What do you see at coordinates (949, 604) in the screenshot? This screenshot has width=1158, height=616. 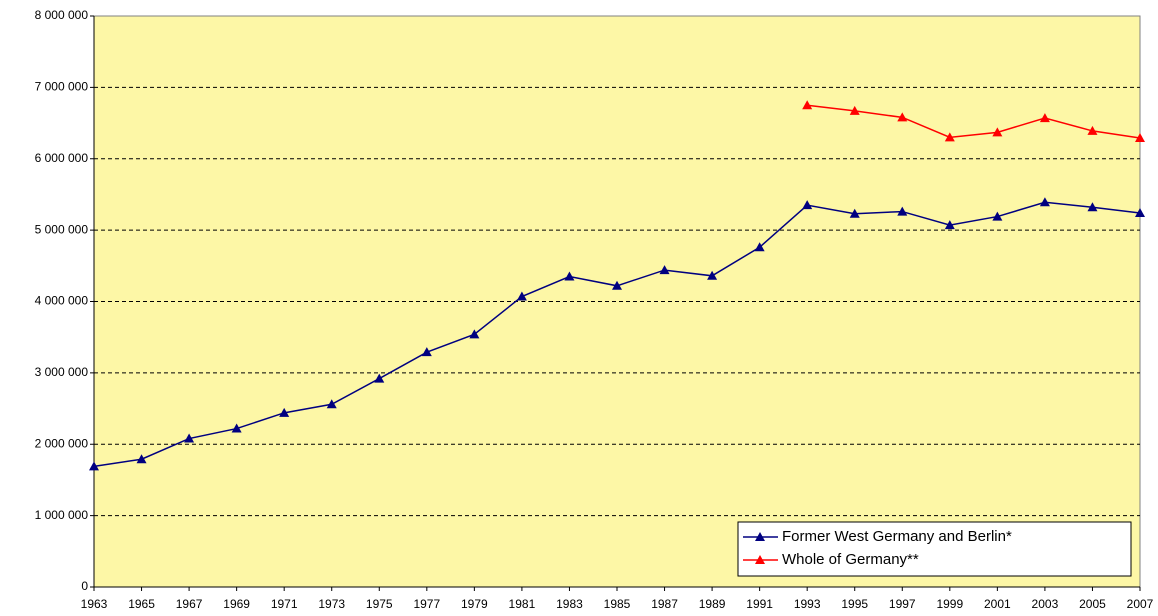 I see `x-tick-label: 1999` at bounding box center [949, 604].